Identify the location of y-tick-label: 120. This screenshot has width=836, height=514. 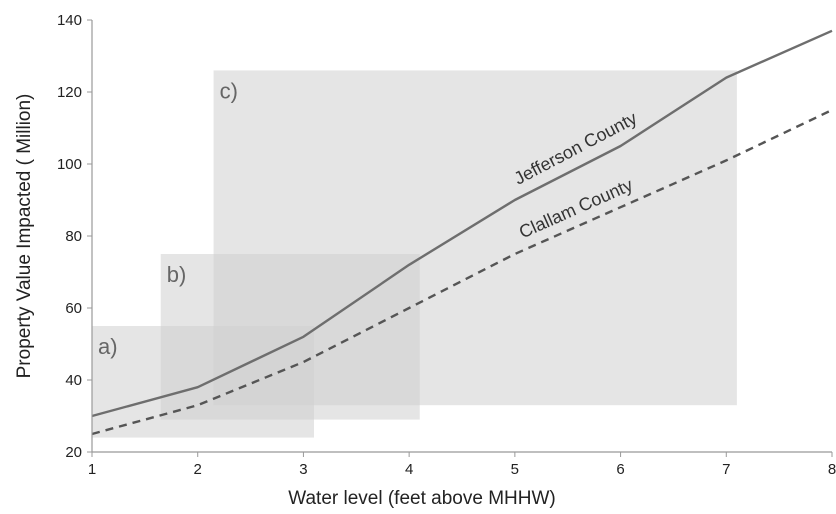
(69, 92).